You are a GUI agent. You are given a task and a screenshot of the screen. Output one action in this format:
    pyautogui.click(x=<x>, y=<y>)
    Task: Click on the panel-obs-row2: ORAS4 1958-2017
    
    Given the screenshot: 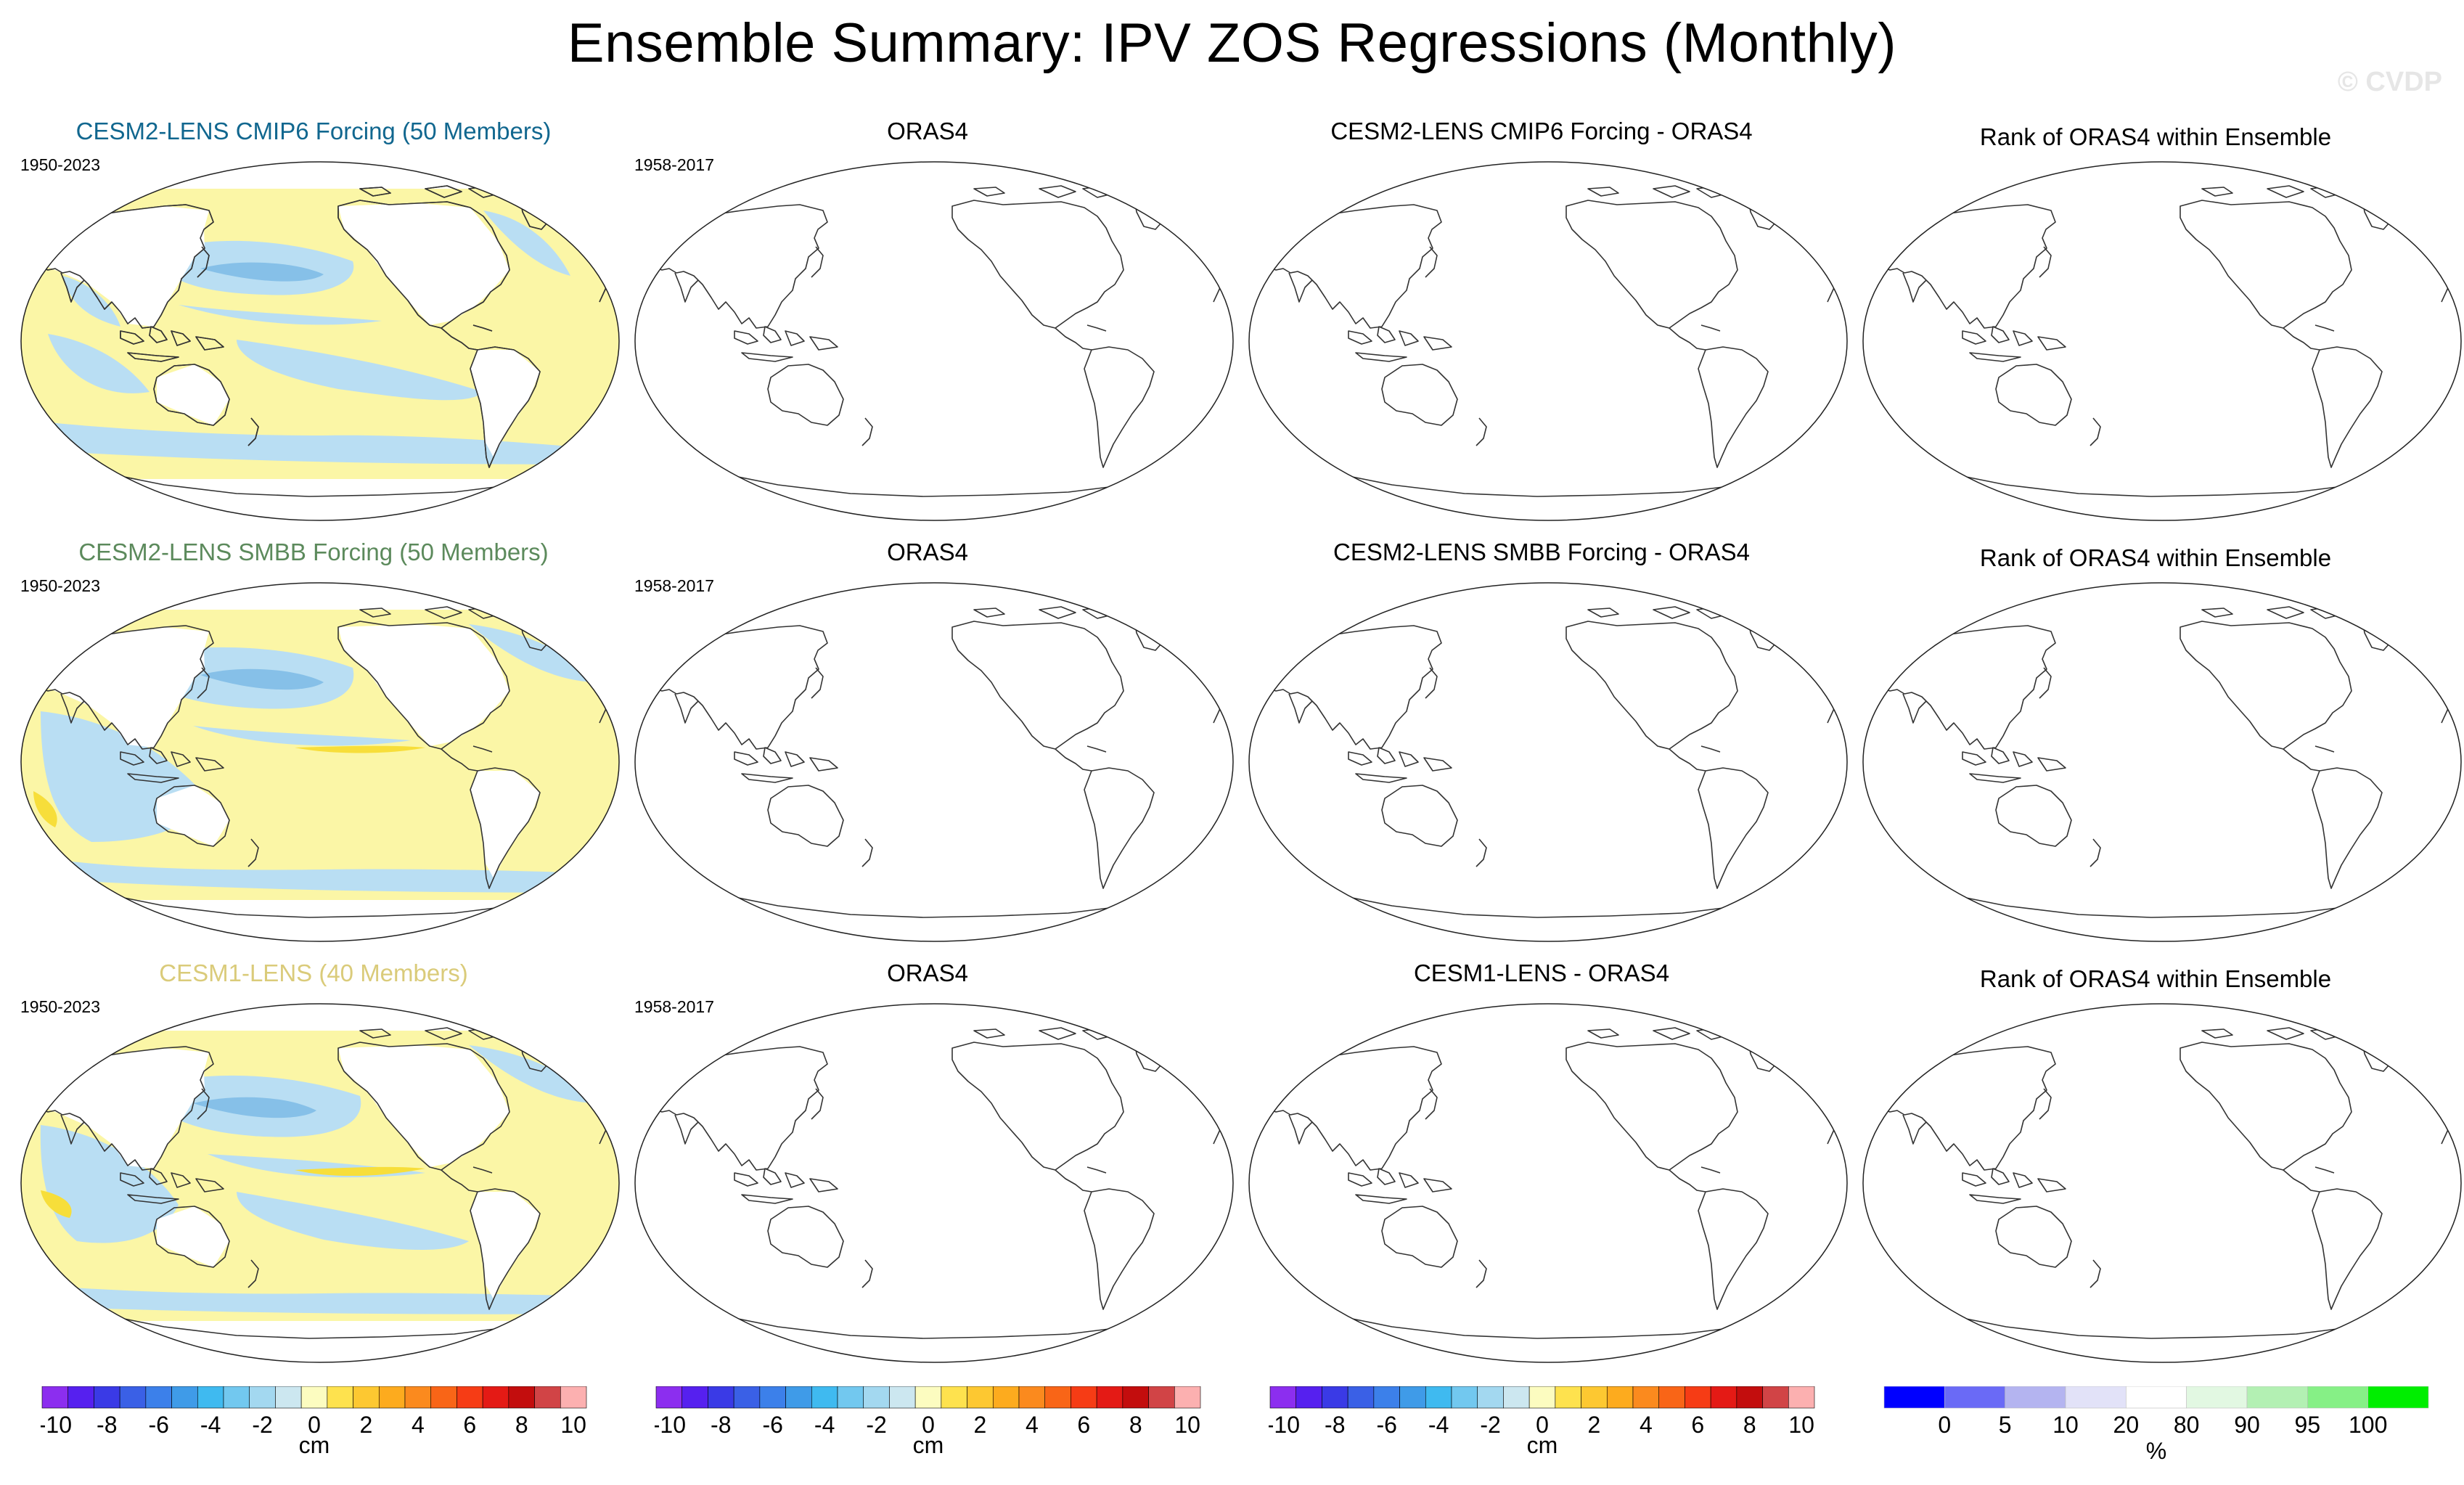 What is the action you would take?
    pyautogui.click(x=929, y=738)
    